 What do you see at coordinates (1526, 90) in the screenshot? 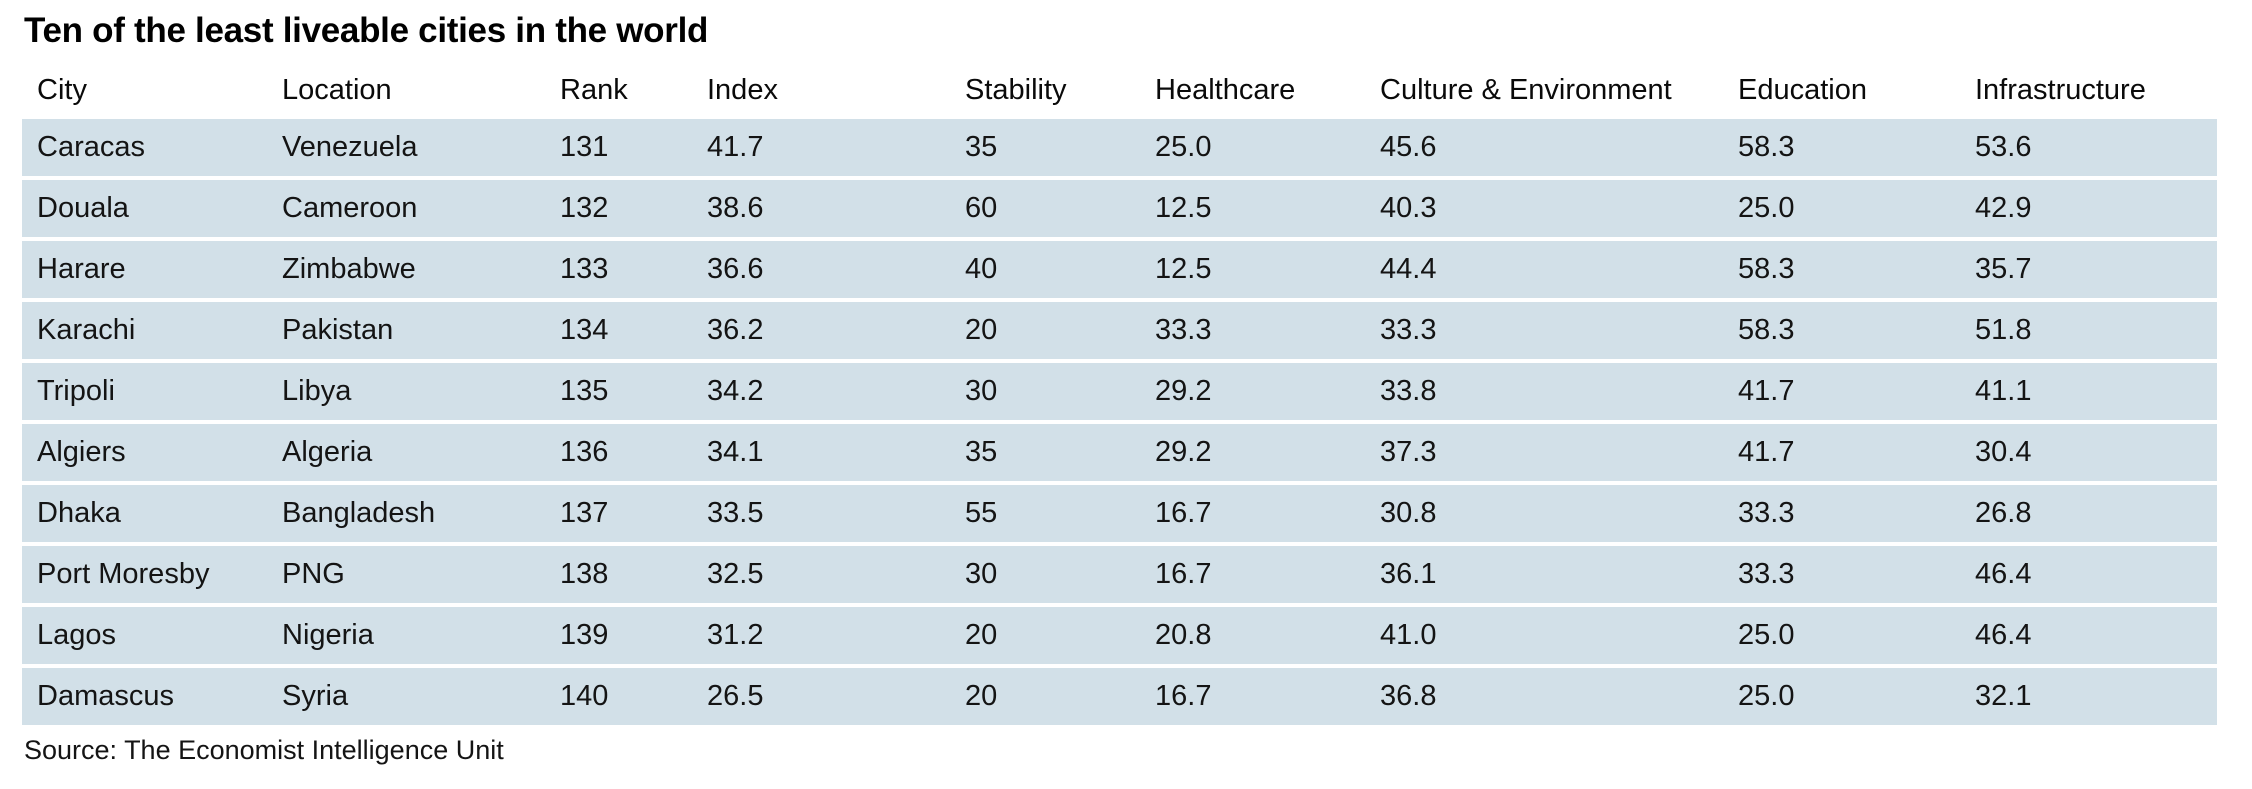
I see `column-header-culture-environment: Culture & Environment` at bounding box center [1526, 90].